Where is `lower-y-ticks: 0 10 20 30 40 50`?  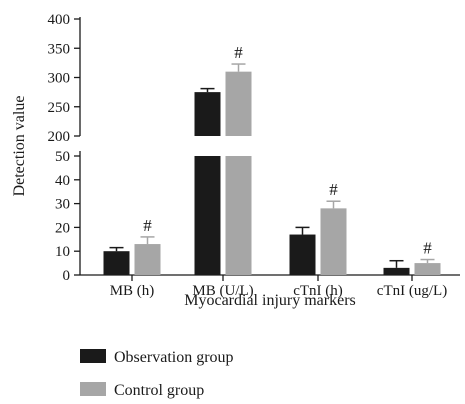
lower-y-ticks: 0 10 20 30 40 50 is located at coordinates (67, 216).